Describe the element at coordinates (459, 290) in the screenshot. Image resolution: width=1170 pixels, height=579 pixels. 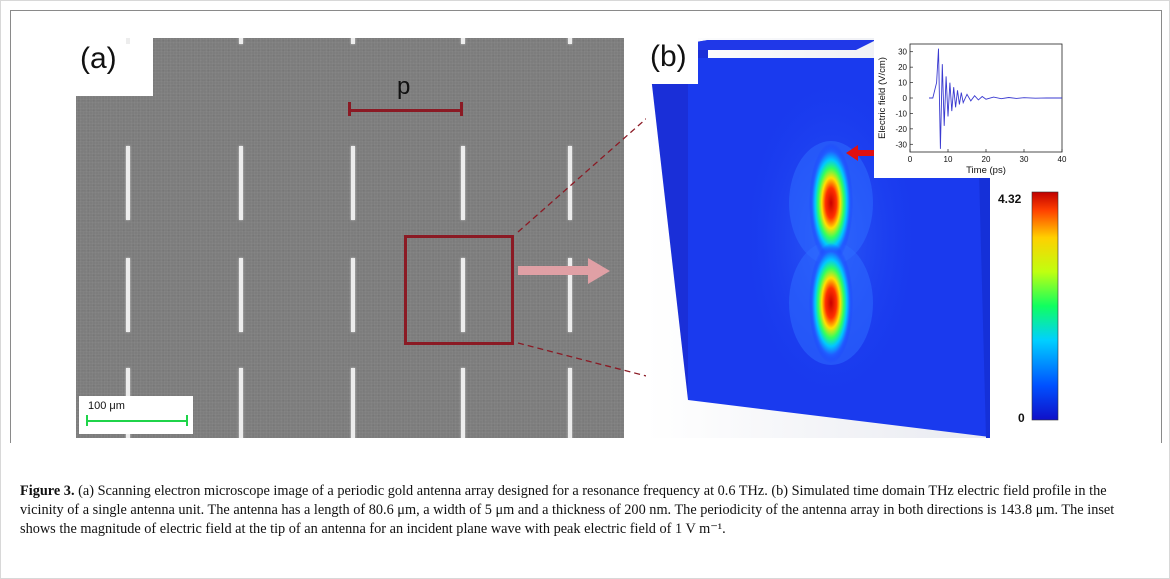
I see `region-of-interest-box` at that location.